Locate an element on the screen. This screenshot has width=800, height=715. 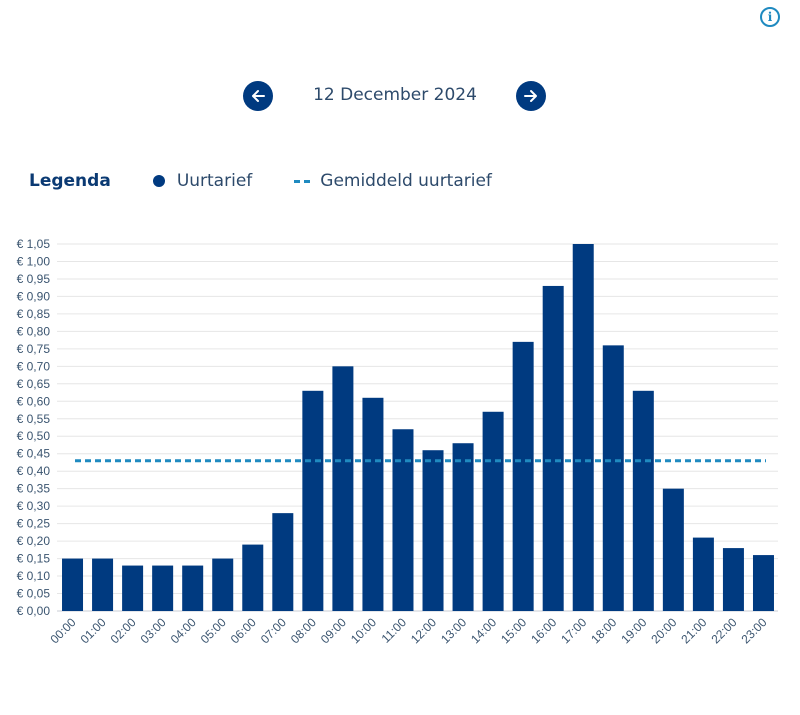
x-tick-label: 16:00 is located at coordinates (543, 630).